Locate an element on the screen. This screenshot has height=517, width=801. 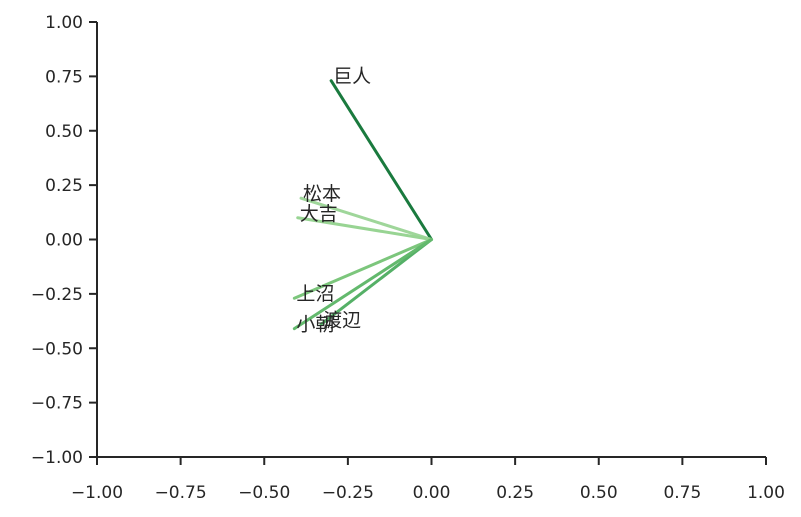
y-axis: 1.00 0.75 0.50 0.25 0.00 −0.25 −0.50 −0.75 −1.00 is located at coordinates (64, 240).